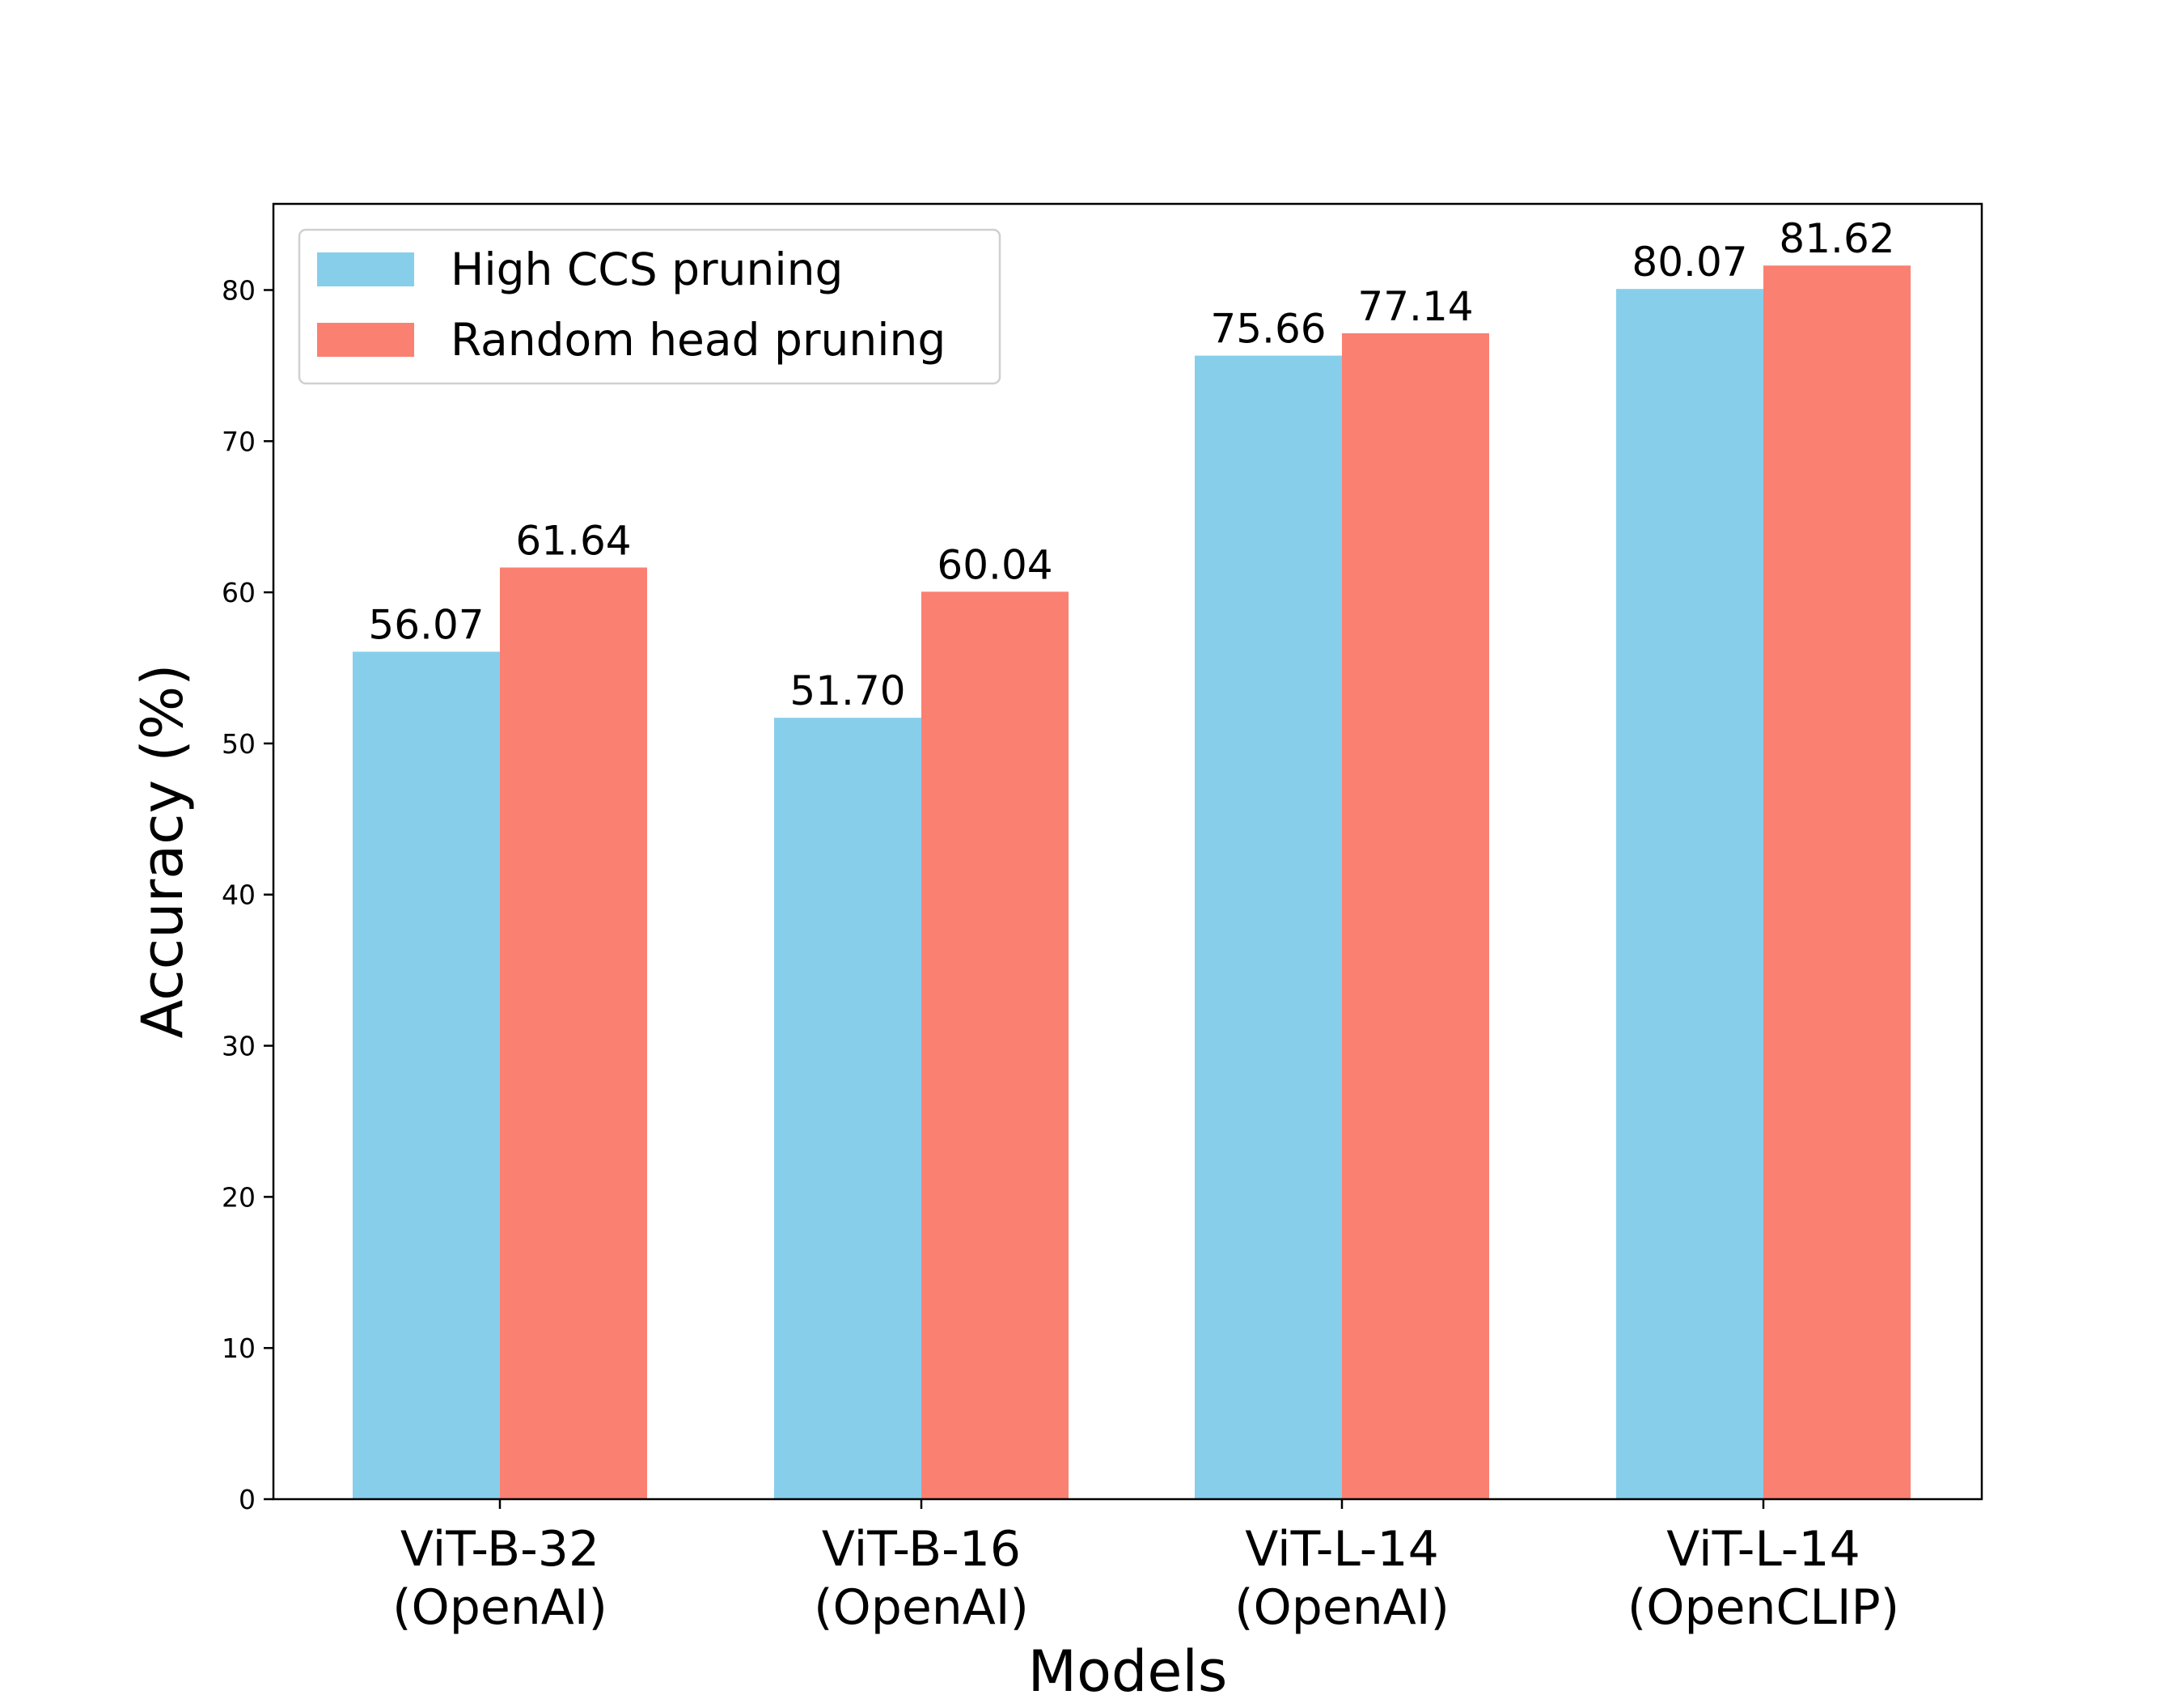 The image size is (2184, 1699). What do you see at coordinates (698, 340) in the screenshot?
I see `legend-label-random-head: Random head pruning` at bounding box center [698, 340].